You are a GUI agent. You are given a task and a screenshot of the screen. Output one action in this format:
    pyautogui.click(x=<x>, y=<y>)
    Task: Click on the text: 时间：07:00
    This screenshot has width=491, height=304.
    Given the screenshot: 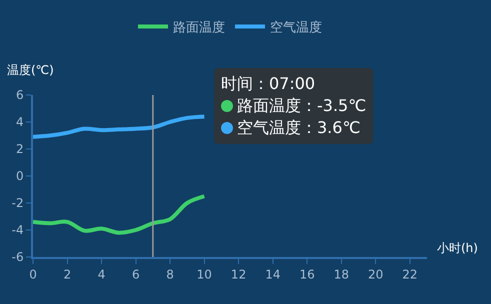 What is the action you would take?
    pyautogui.click(x=268, y=83)
    